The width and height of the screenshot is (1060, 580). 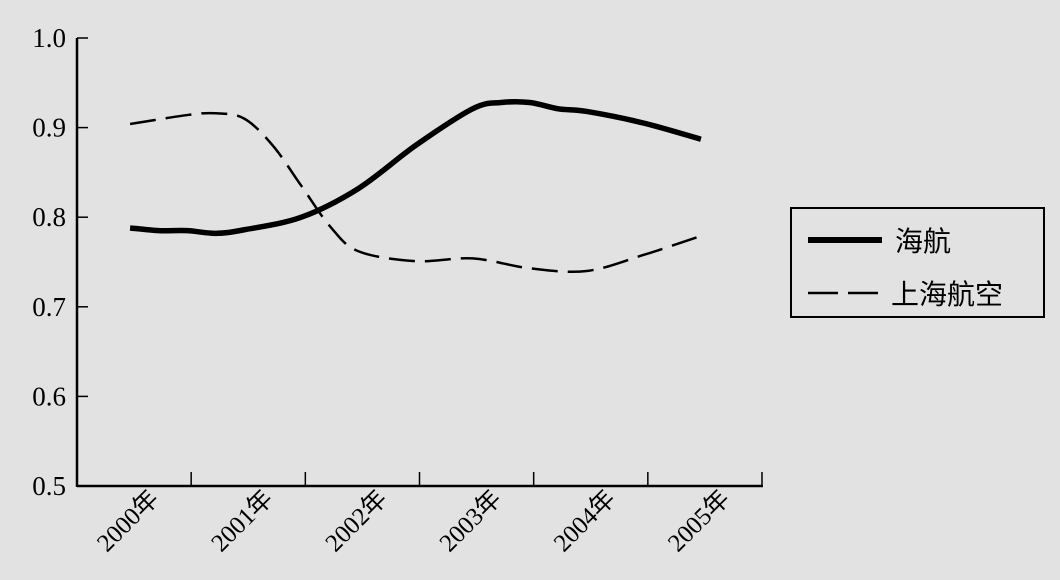 What do you see at coordinates (49, 307) in the screenshot?
I see `y-tick-label: 0.7` at bounding box center [49, 307].